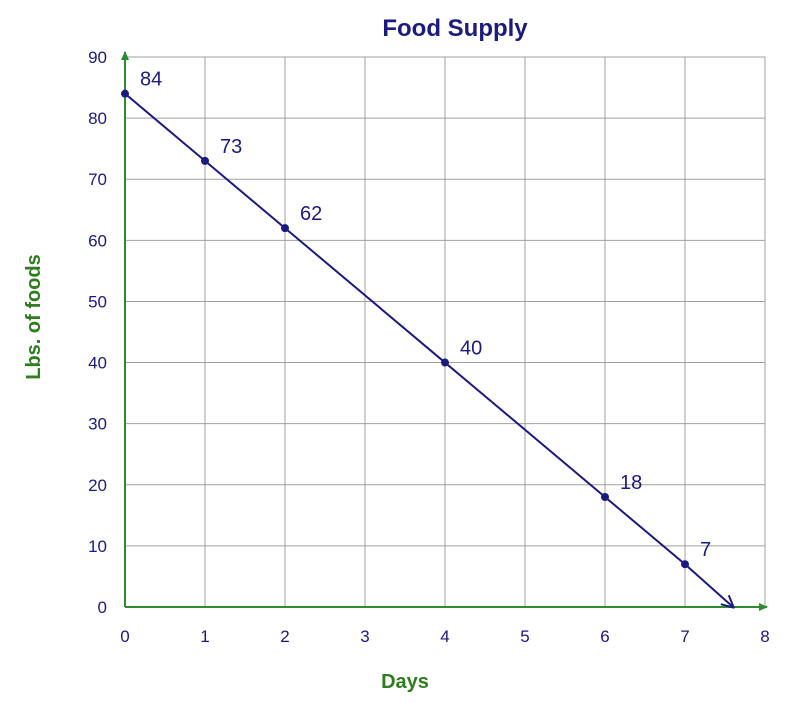  I want to click on y-tick-label-80: 80, so click(97, 118).